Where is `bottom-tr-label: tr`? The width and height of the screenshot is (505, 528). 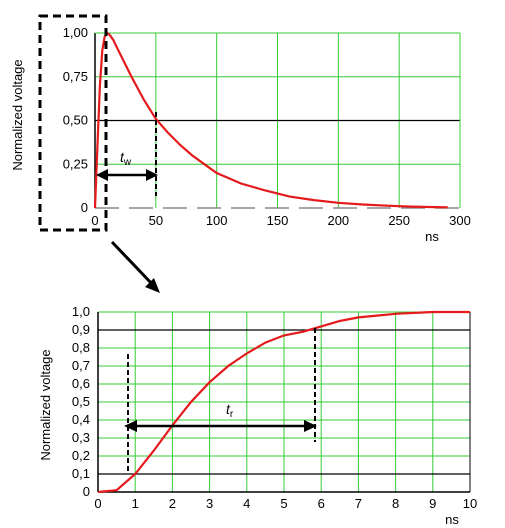
bottom-tr-label: tr is located at coordinates (230, 410).